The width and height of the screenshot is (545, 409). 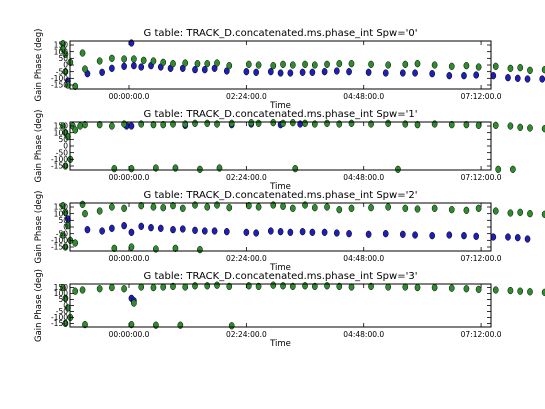 What do you see at coordinates (62, 311) in the screenshot?
I see `y-tick-label: -50` at bounding box center [62, 311].